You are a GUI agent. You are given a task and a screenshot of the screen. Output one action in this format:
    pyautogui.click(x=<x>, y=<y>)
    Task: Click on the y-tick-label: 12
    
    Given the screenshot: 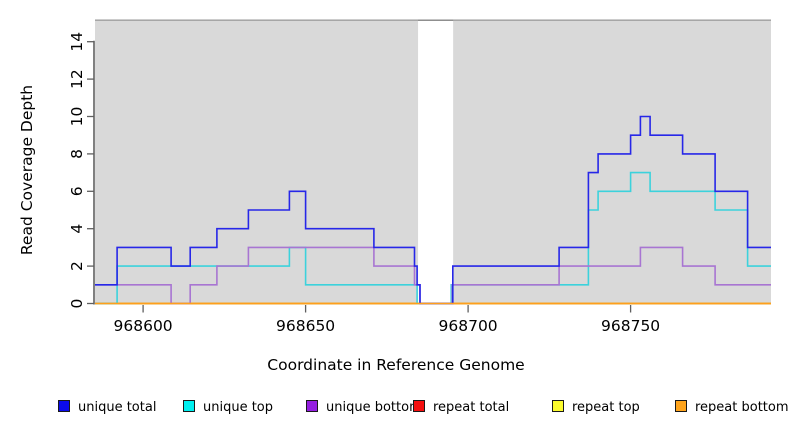 What is the action you would take?
    pyautogui.click(x=77, y=79)
    